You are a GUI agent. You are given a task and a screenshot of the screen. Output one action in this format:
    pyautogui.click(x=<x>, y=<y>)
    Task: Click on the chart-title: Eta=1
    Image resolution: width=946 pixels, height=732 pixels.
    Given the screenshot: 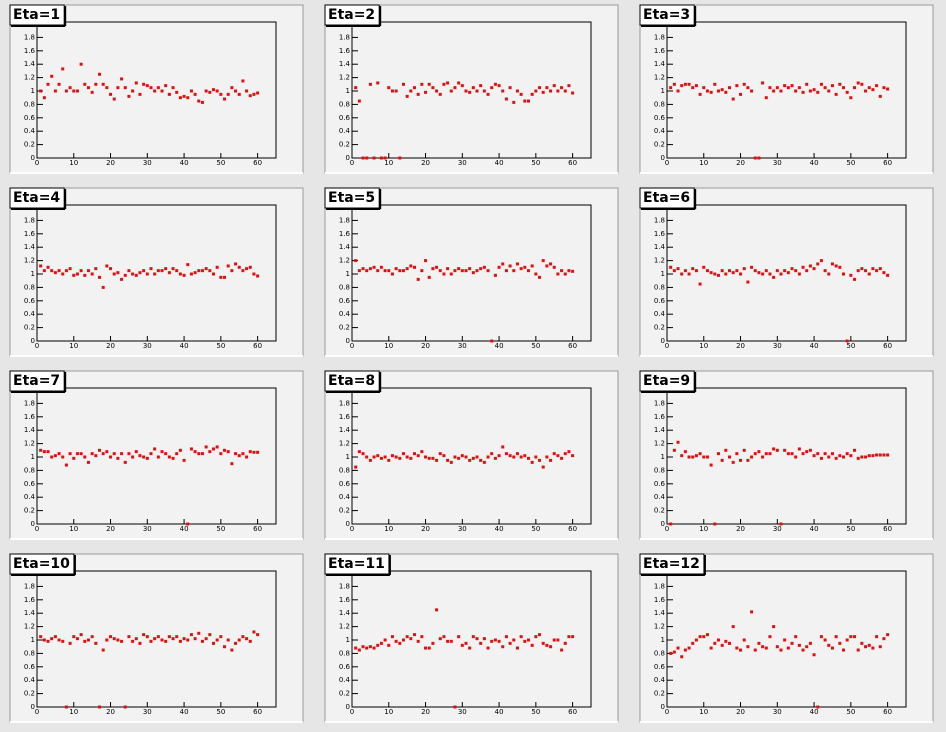 What is the action you would take?
    pyautogui.click(x=36, y=15)
    